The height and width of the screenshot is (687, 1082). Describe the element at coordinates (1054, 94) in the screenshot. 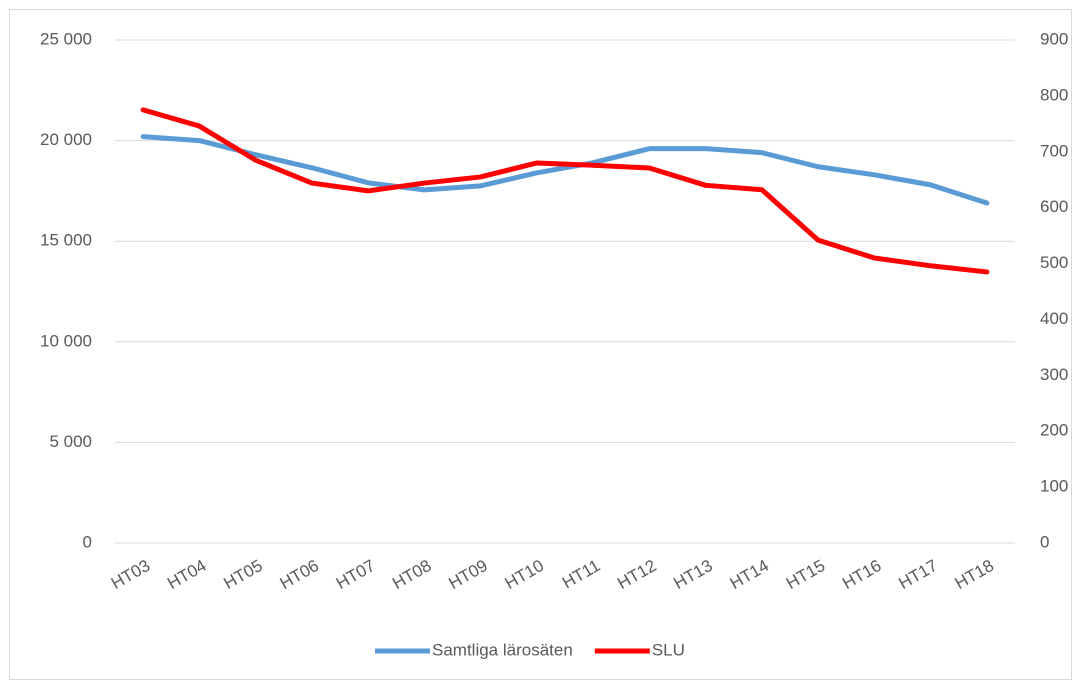

I see `y2-tick-label: 800` at that location.